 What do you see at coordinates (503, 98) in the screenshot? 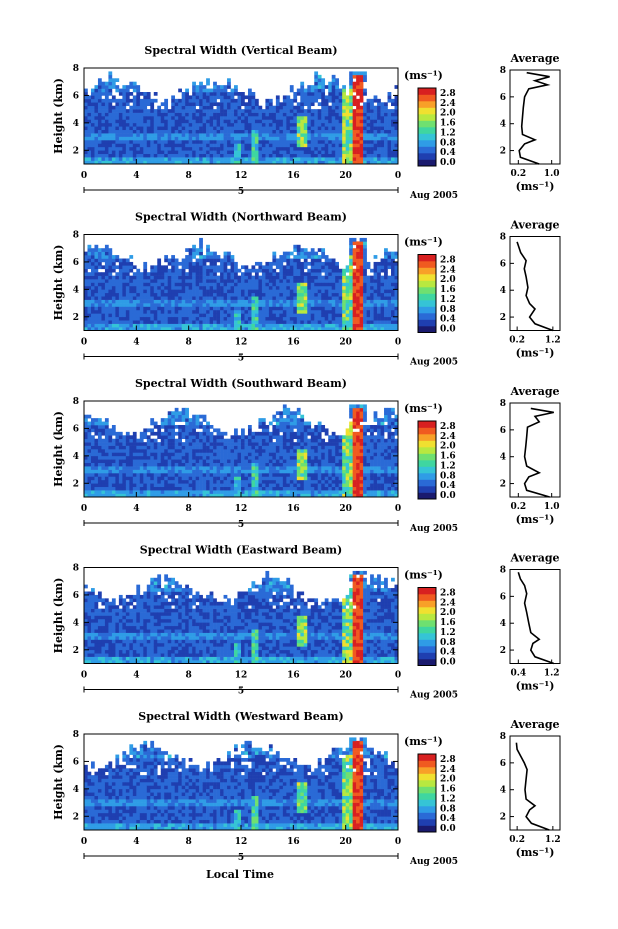
I see `avg-y-tick-label: 6` at bounding box center [503, 98].